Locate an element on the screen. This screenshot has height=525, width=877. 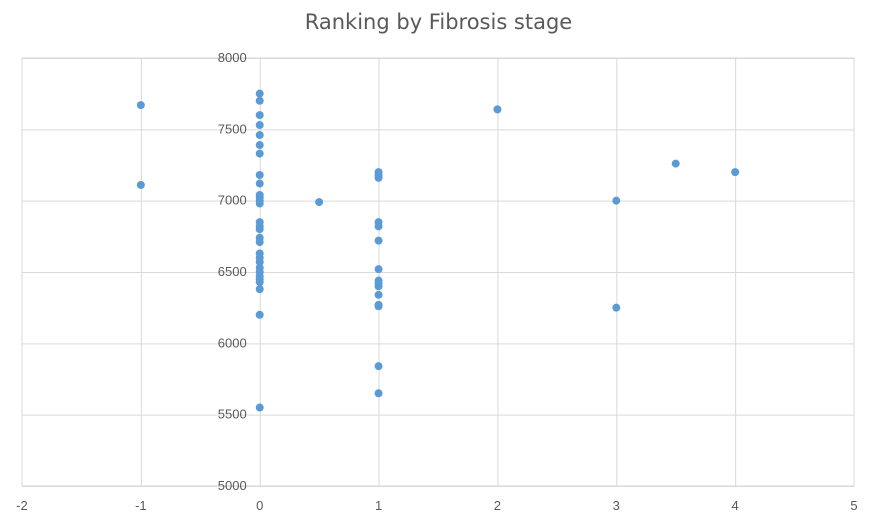
y-tick-label: 7000 is located at coordinates (232, 200).